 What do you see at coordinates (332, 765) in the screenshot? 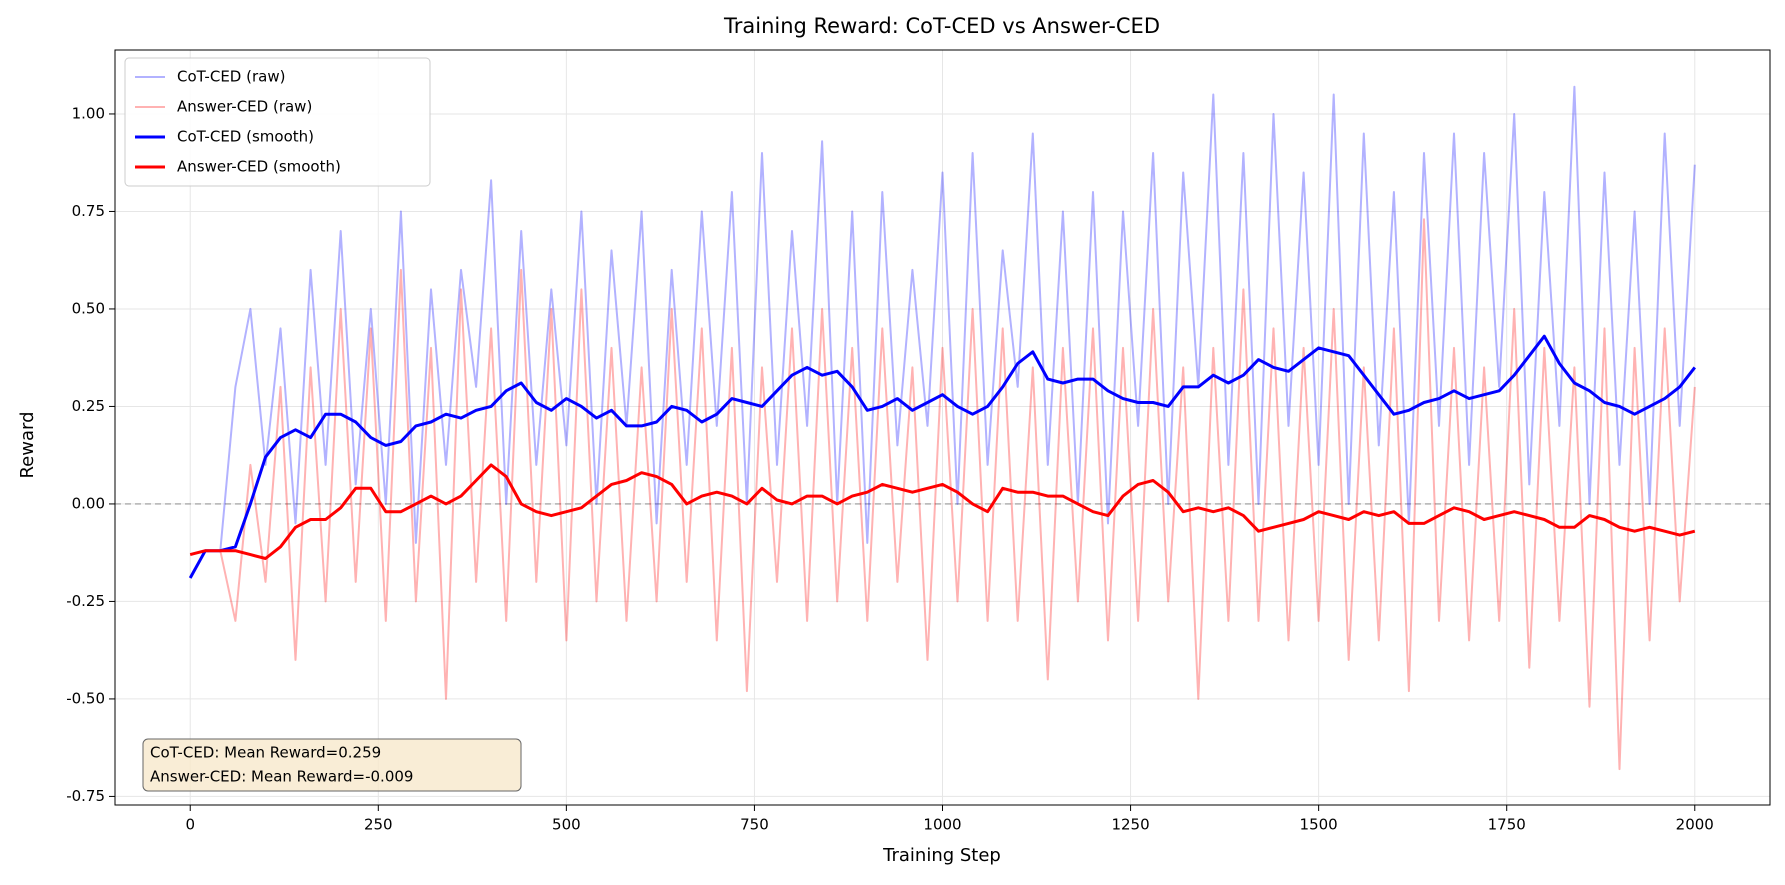
I see `annotation-box` at bounding box center [332, 765].